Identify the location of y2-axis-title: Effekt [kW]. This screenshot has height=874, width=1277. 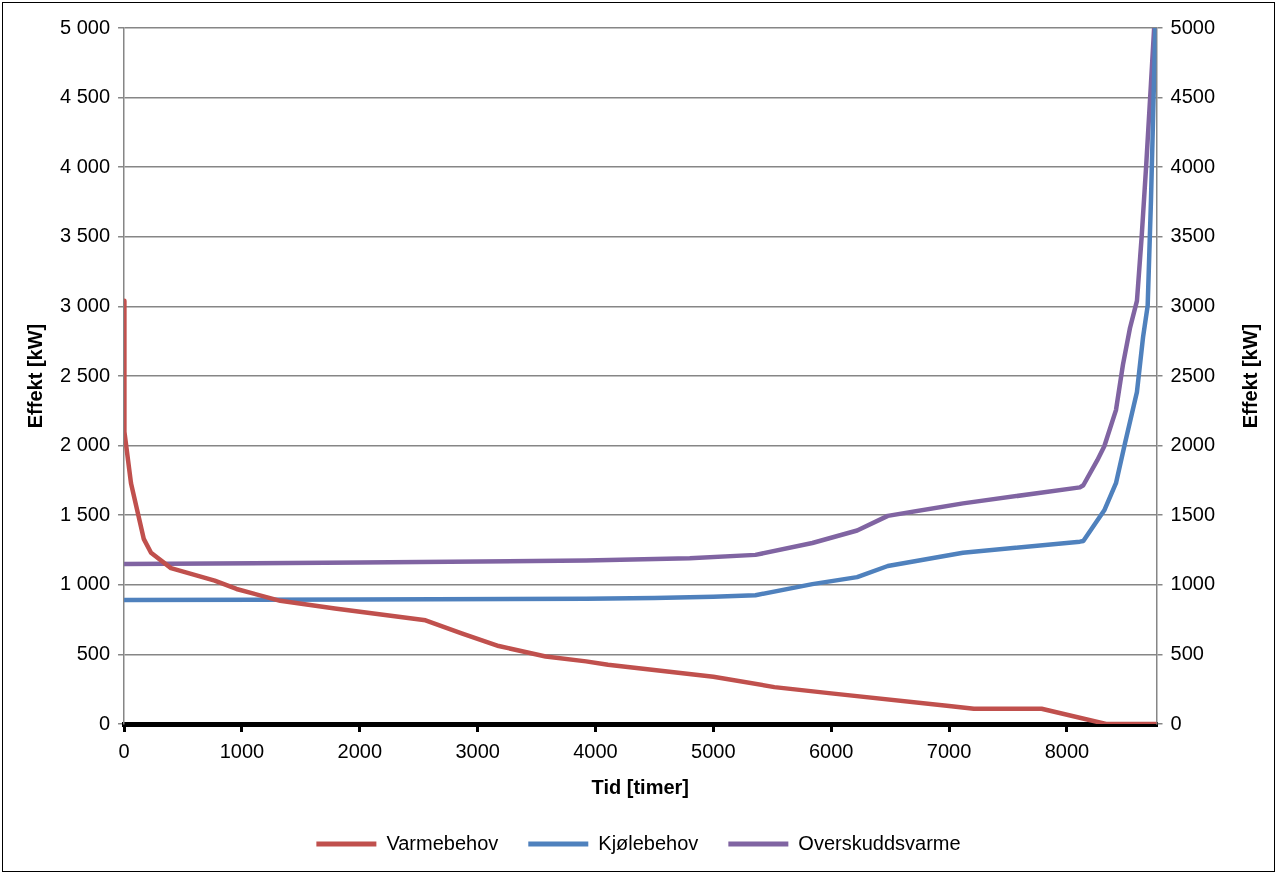
(1249, 376).